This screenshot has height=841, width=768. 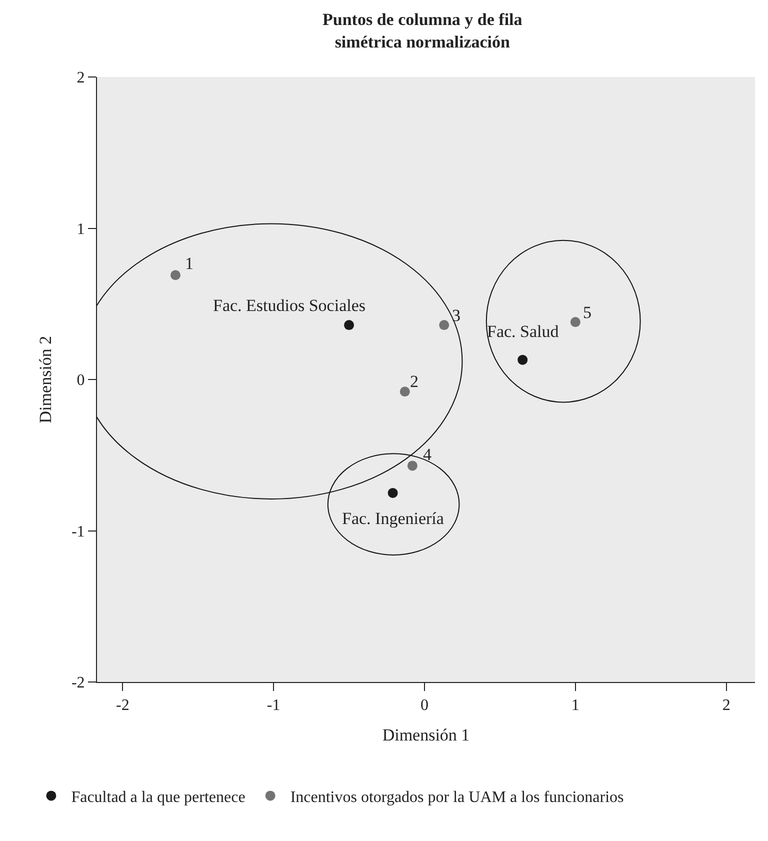 What do you see at coordinates (424, 705) in the screenshot?
I see `x-tick-label: 0` at bounding box center [424, 705].